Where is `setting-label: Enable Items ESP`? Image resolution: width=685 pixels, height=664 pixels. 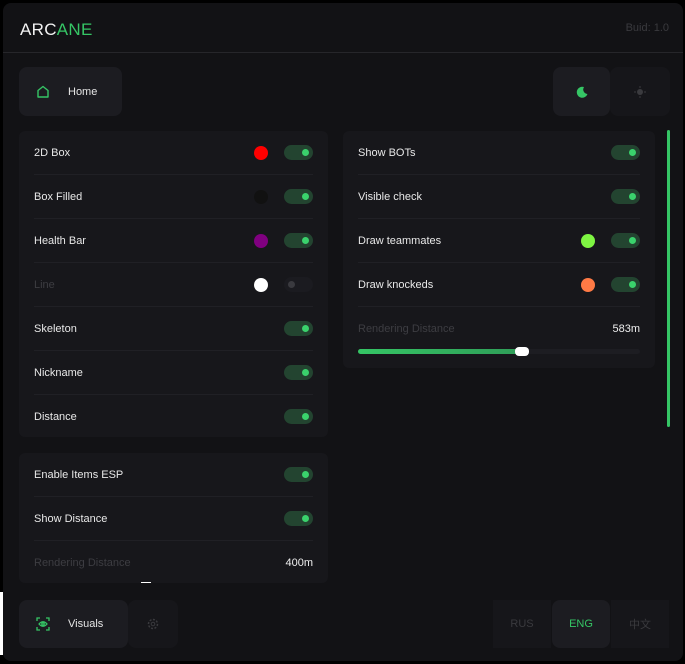
setting-label: Enable Items ESP is located at coordinates (79, 474).